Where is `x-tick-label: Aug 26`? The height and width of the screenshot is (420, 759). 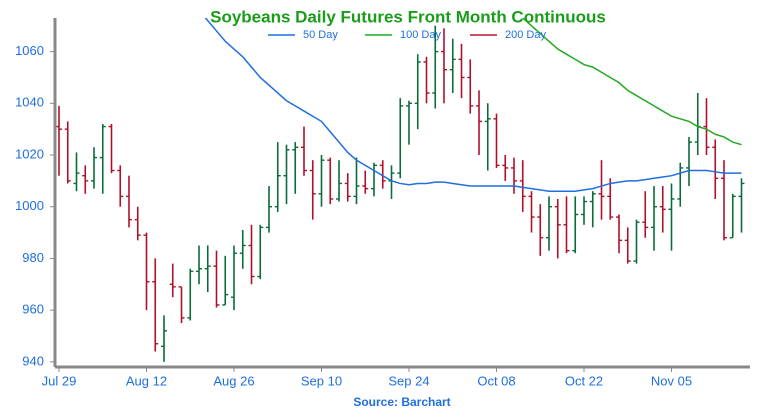
x-tick-label: Aug 26 is located at coordinates (233, 380).